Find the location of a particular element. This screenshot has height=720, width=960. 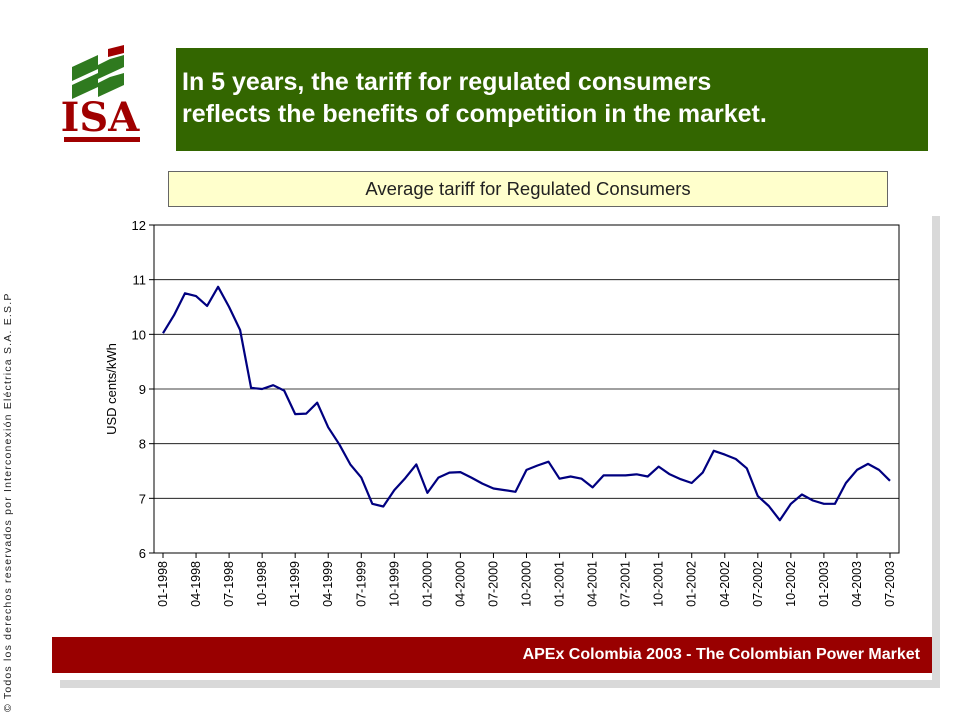

x-tick-label: 10-2000 is located at coordinates (527, 584).